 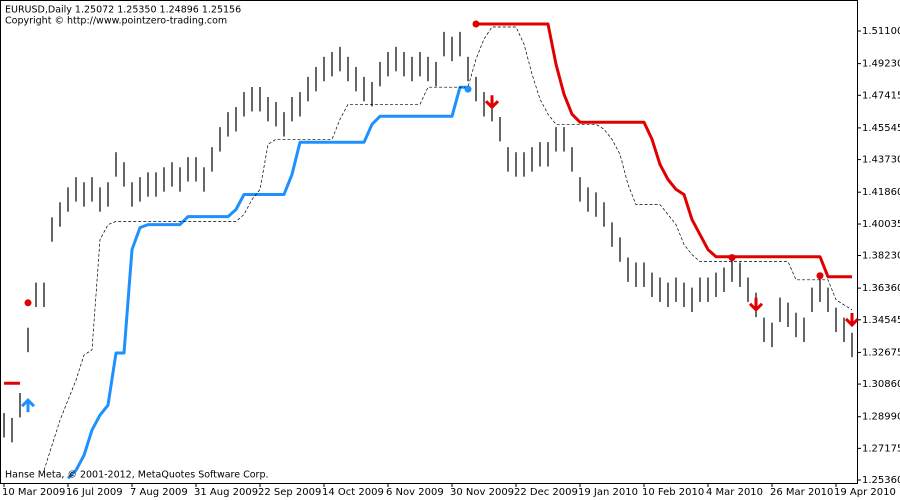 I want to click on y-tick-label: 1.36360, so click(x=881, y=288).